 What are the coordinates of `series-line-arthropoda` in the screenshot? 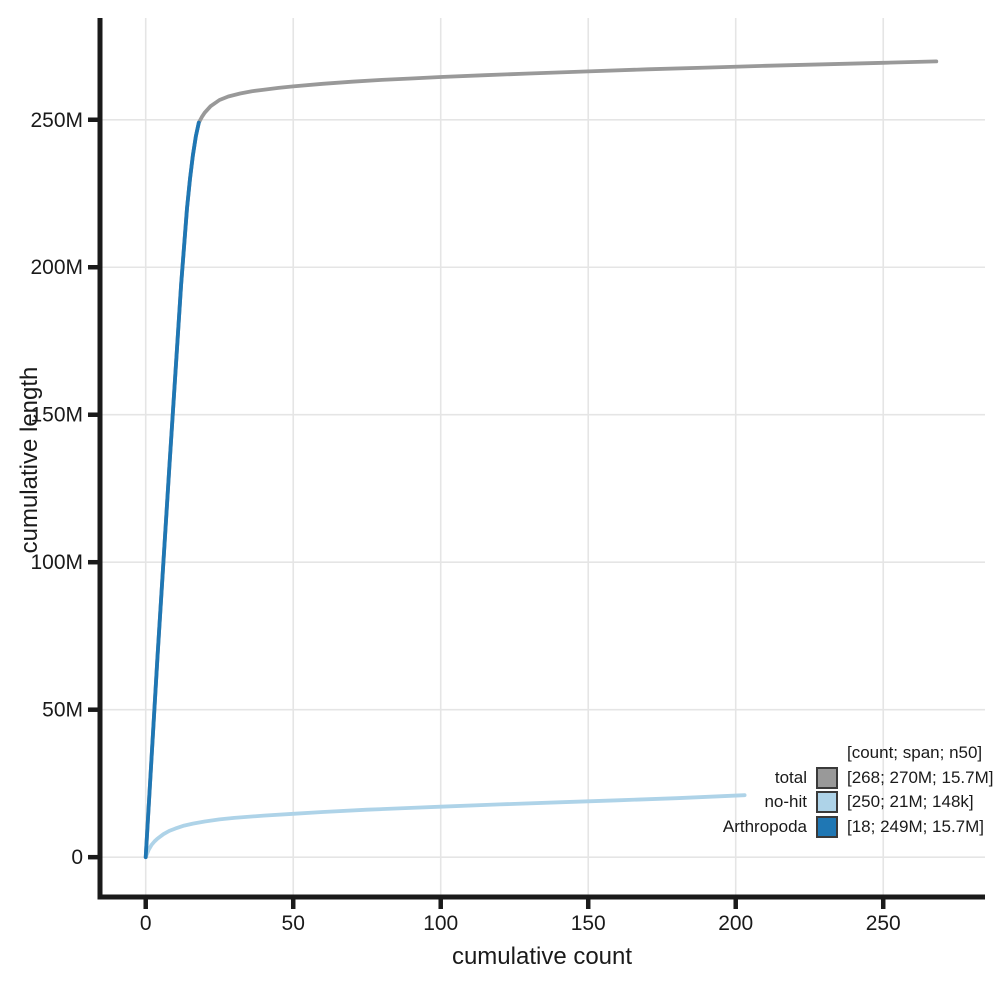 It's located at (172, 490).